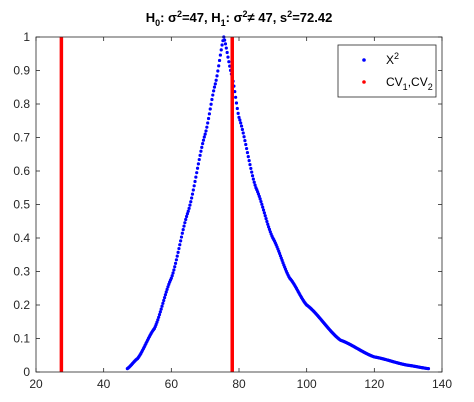  What do you see at coordinates (364, 60) in the screenshot?
I see `legend-marker-chi2` at bounding box center [364, 60].